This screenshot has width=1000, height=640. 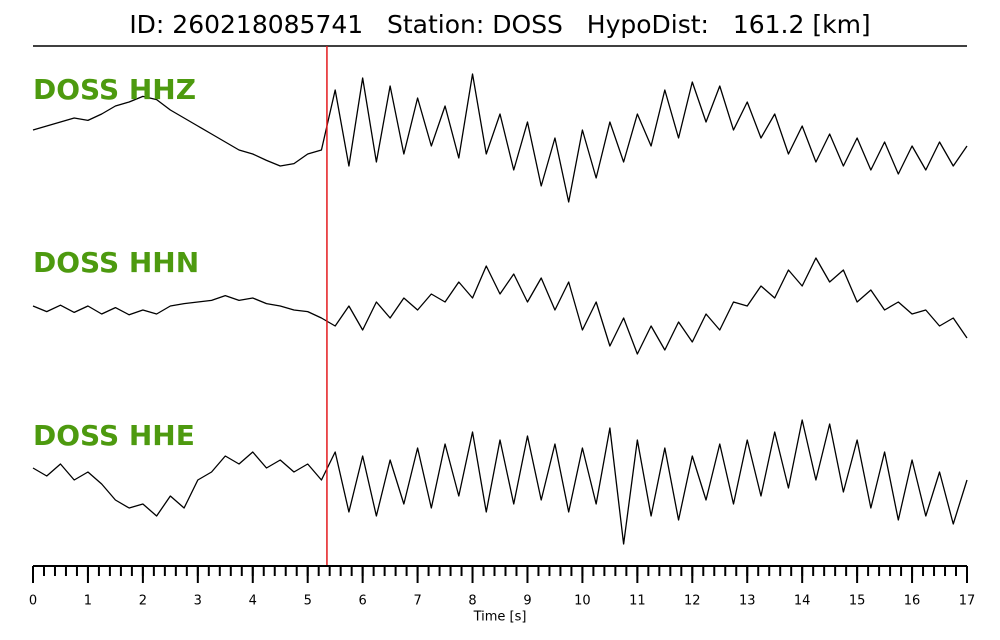 I want to click on x-tick-label: 11, so click(x=637, y=601).